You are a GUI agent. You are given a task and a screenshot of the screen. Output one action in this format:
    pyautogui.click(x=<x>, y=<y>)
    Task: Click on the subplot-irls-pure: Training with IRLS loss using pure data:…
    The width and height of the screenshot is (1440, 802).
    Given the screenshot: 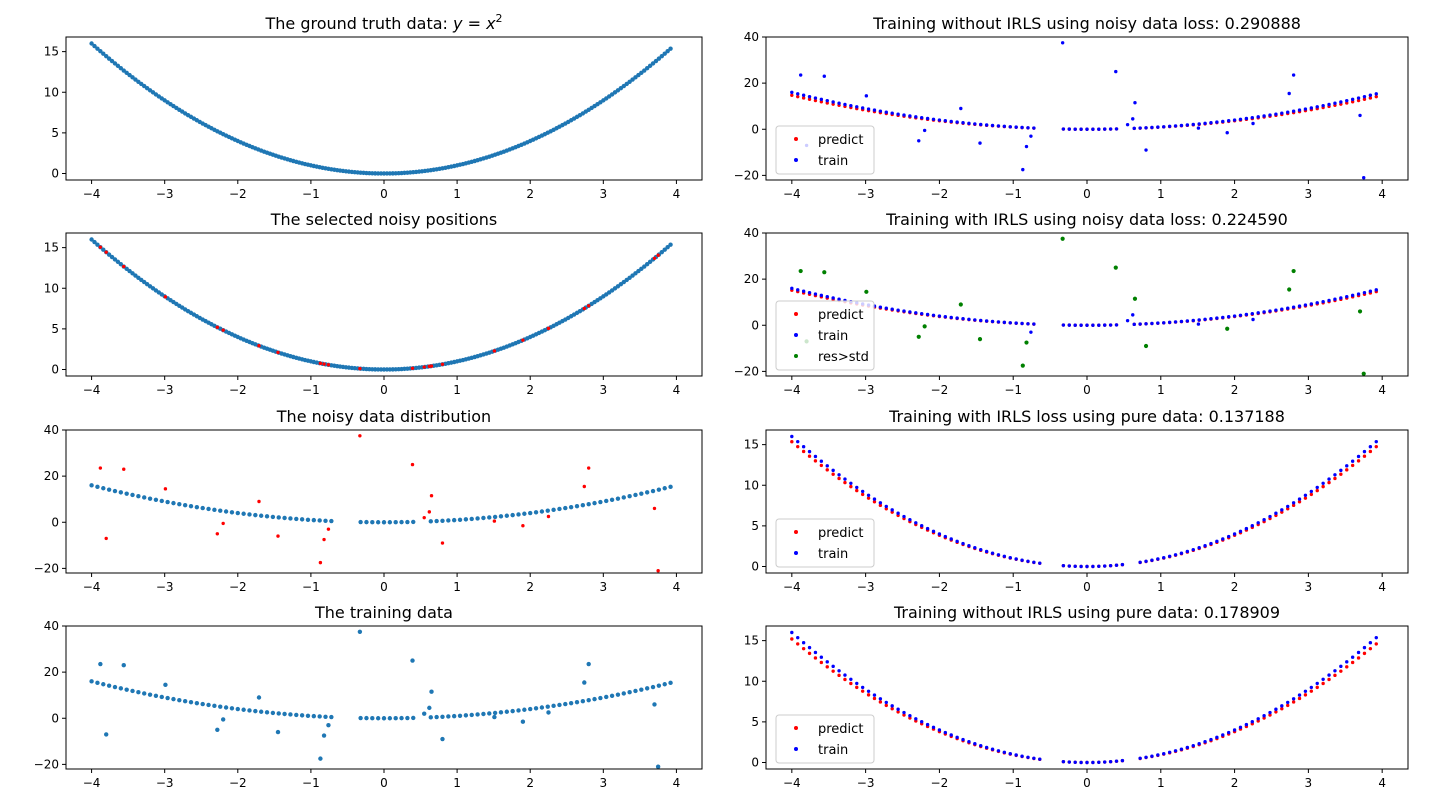 What is the action you would take?
    pyautogui.click(x=1076, y=500)
    